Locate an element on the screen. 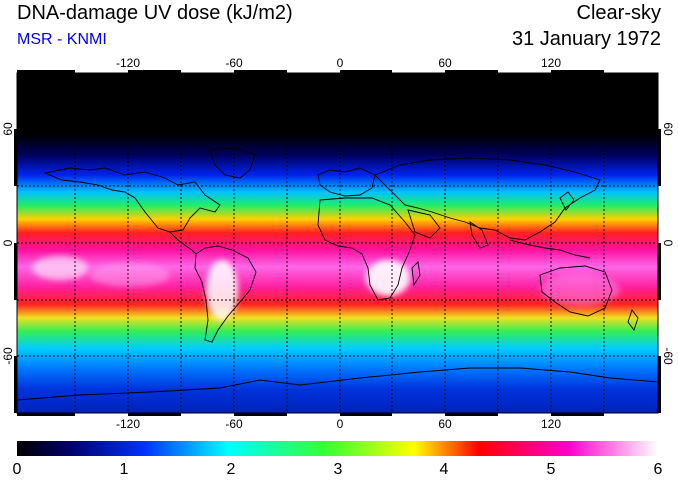 The image size is (678, 480). colorbar: 0 1 2 3 4 5 6 is located at coordinates (338, 459).